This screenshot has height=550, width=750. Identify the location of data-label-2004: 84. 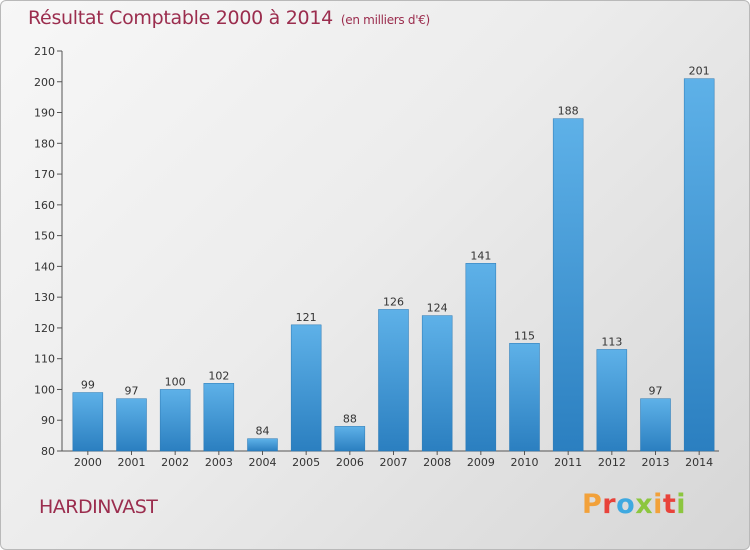
(263, 431).